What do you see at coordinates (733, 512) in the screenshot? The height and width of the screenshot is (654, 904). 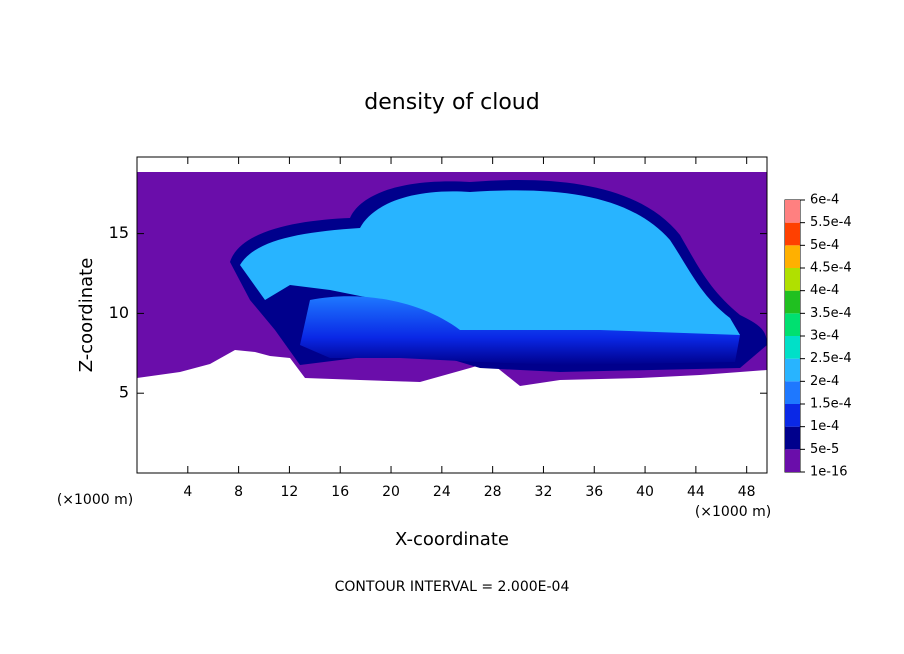 I see `x-unit: (×1000 m)` at bounding box center [733, 512].